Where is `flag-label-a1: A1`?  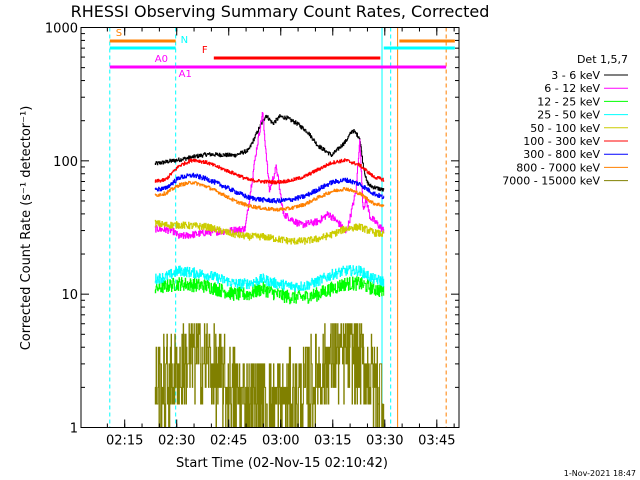
flag-label-a1: A1 is located at coordinates (185, 74).